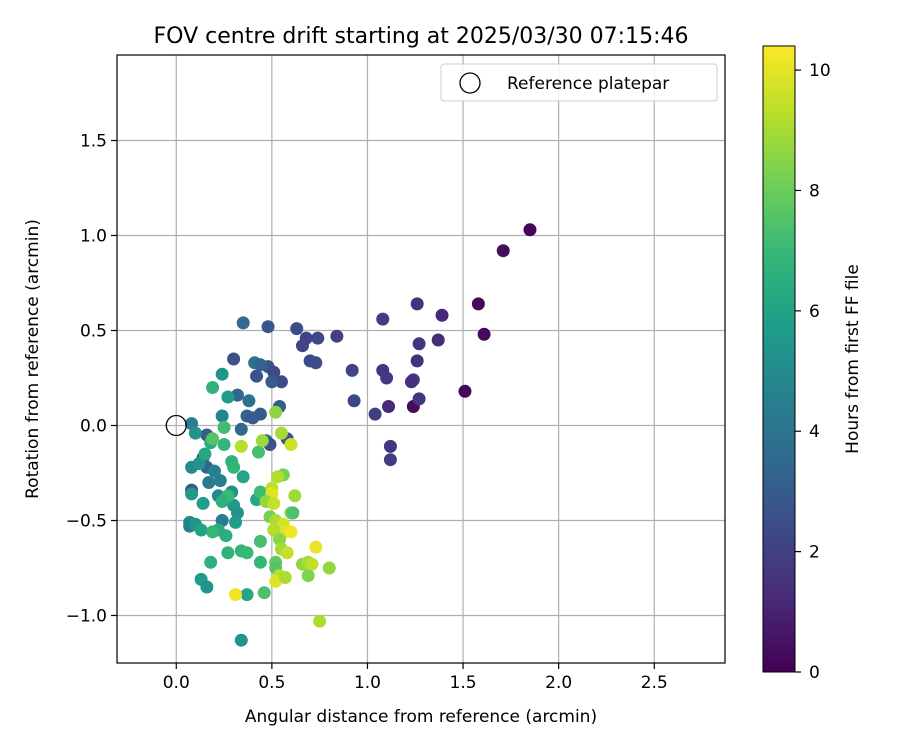 The image size is (900, 750). Describe the element at coordinates (813, 372) in the screenshot. I see `colorbar-ticks: 0 2 4 6 8 10` at that location.